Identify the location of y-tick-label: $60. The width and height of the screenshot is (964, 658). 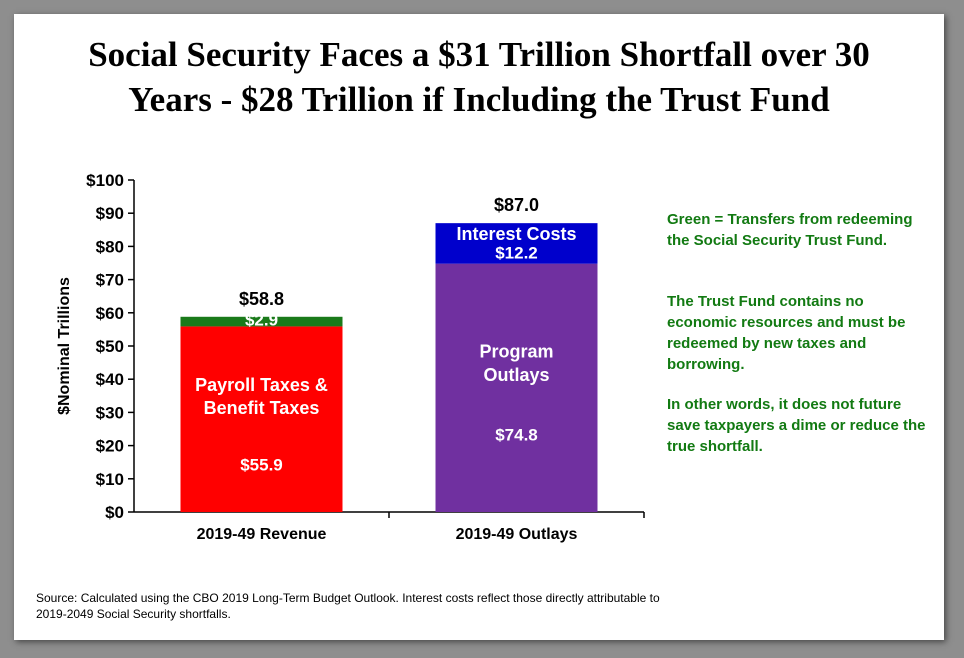
(110, 313).